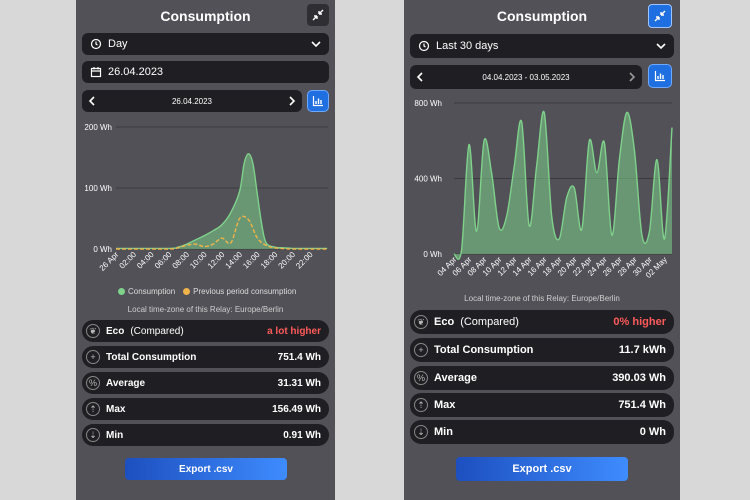 The height and width of the screenshot is (500, 750). What do you see at coordinates (98, 188) in the screenshot?
I see `y-tick-label: 100 Wh` at bounding box center [98, 188].